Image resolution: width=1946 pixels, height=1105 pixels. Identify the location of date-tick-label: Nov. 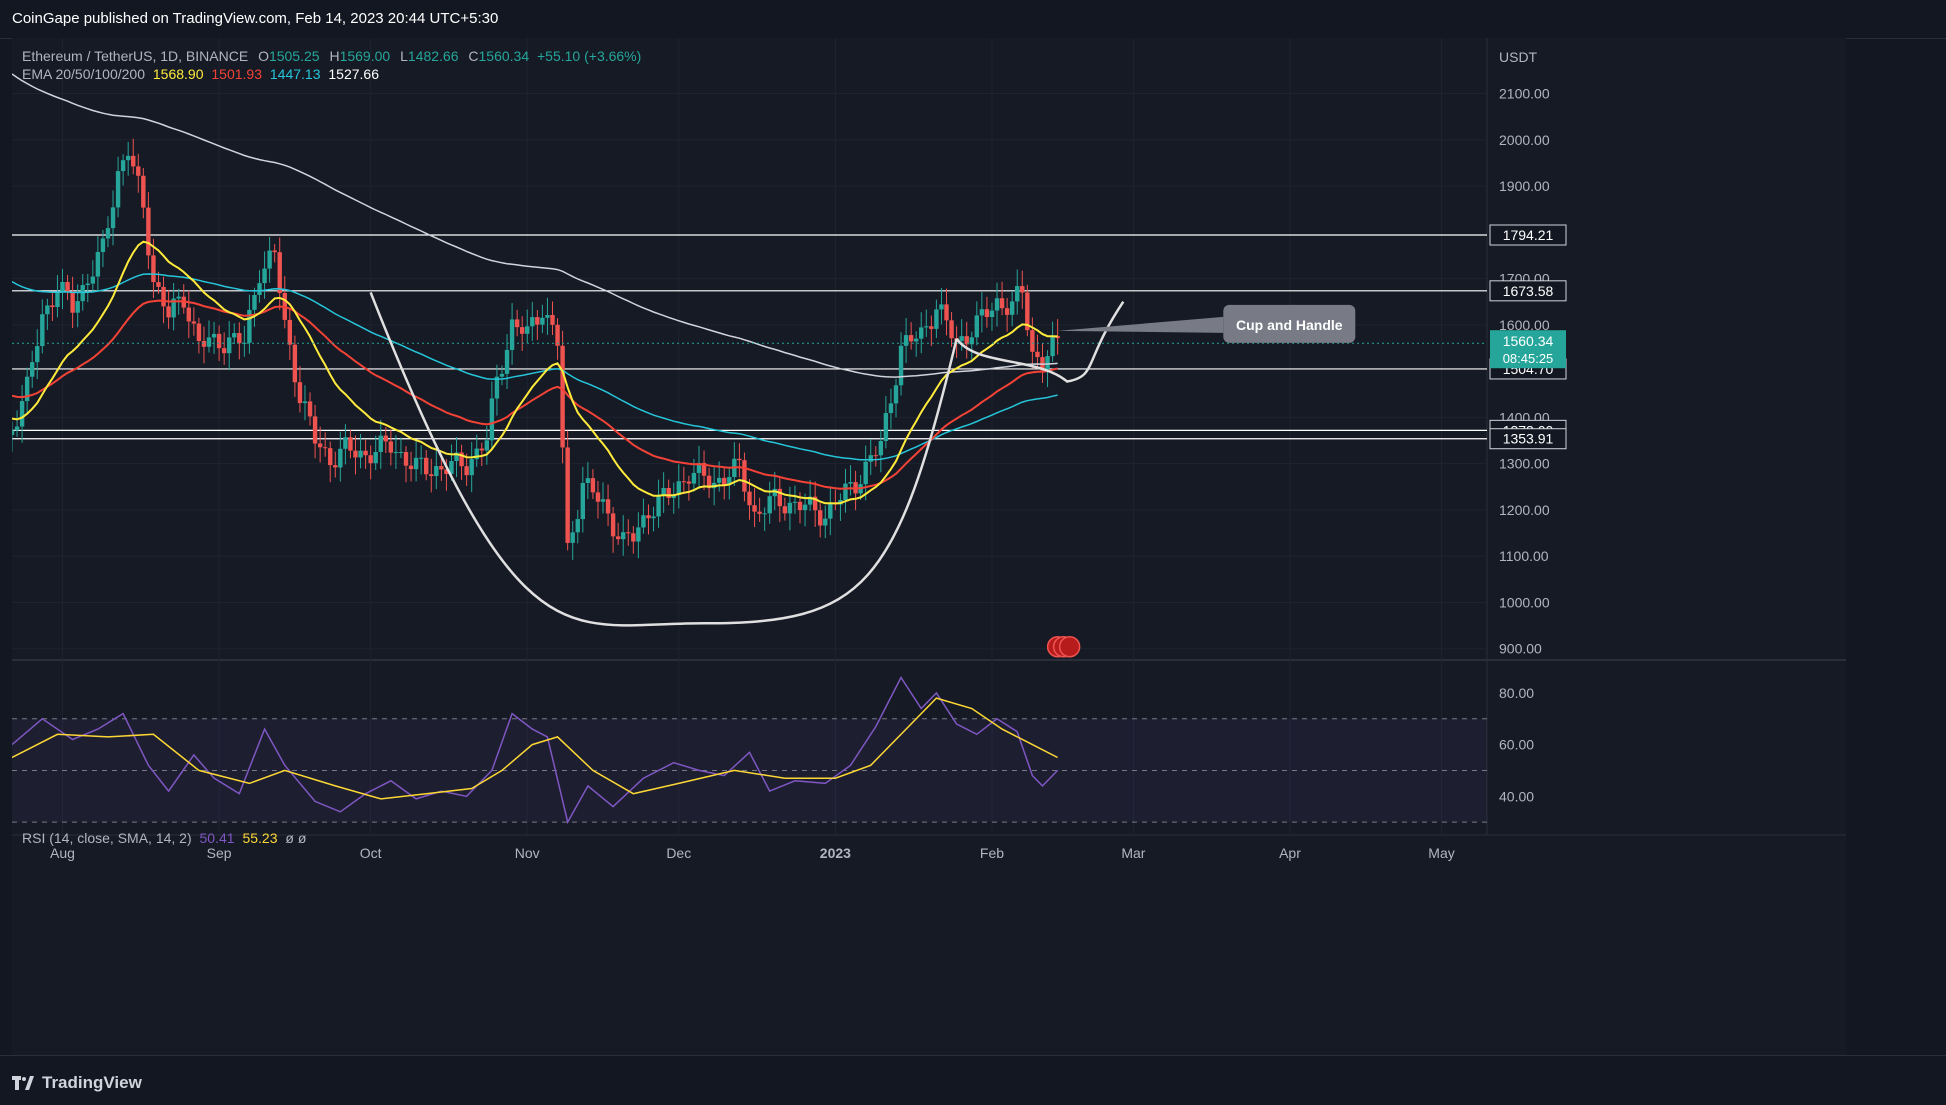
(527, 853).